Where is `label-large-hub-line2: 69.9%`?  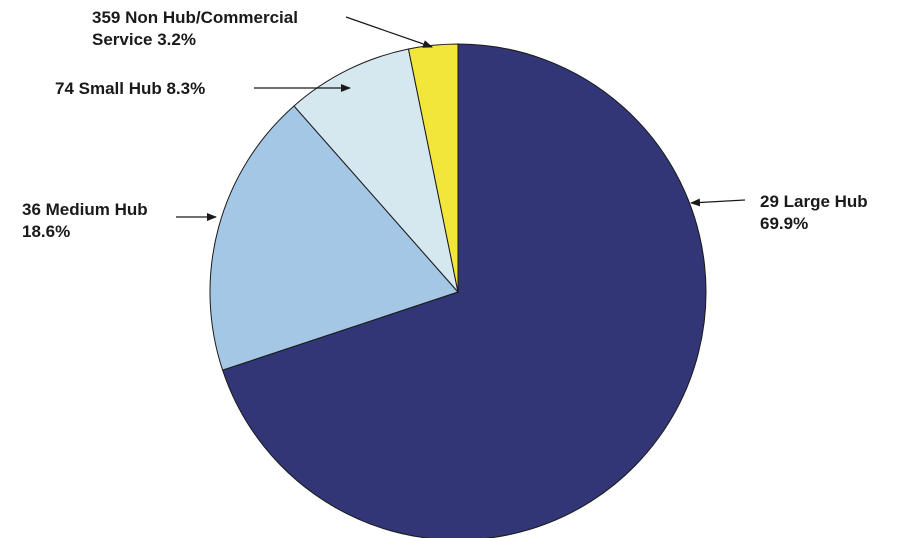 label-large-hub-line2: 69.9% is located at coordinates (784, 223).